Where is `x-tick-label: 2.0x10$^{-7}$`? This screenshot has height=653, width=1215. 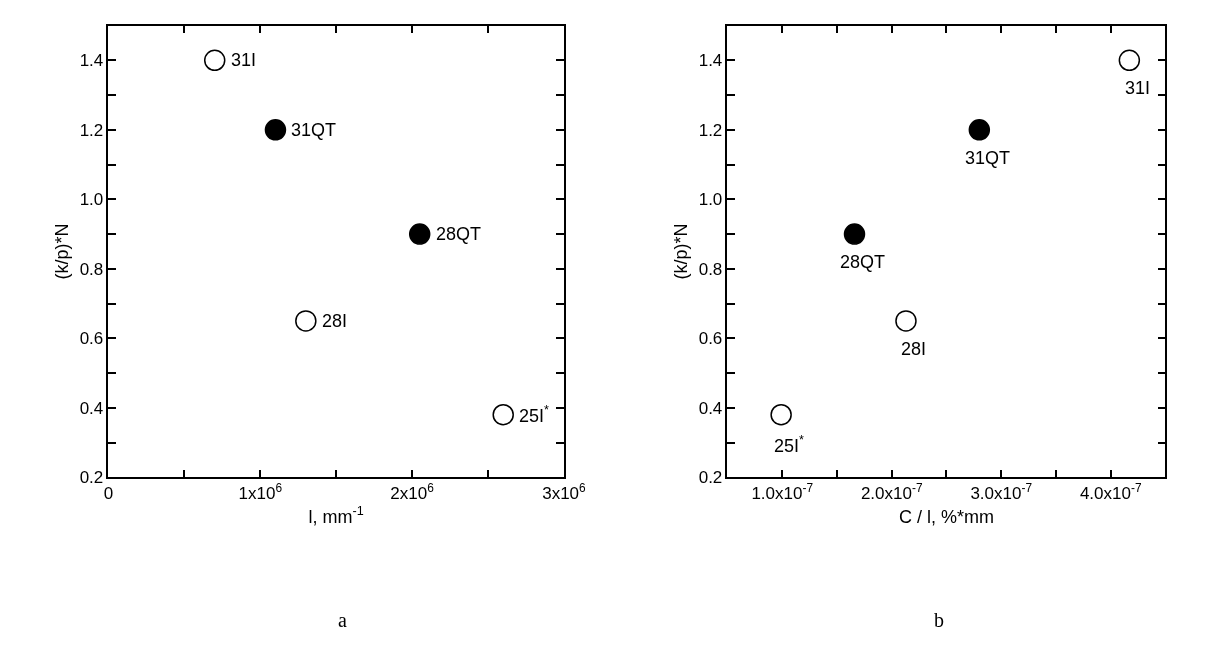
x-tick-label: 2.0x10$^{-7}$ is located at coordinates (891, 492).